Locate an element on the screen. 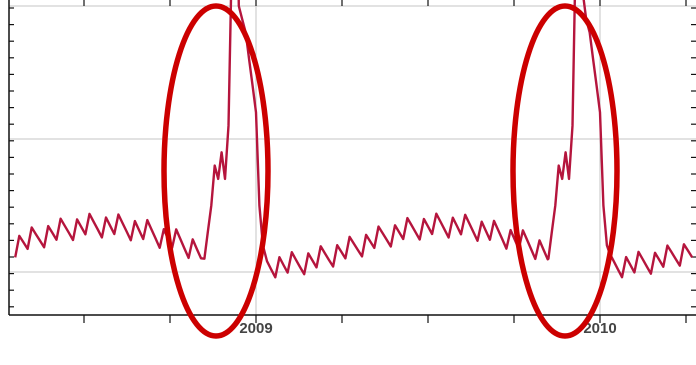 The height and width of the screenshot is (365, 696). x-tick-label: 2010 is located at coordinates (599, 328).